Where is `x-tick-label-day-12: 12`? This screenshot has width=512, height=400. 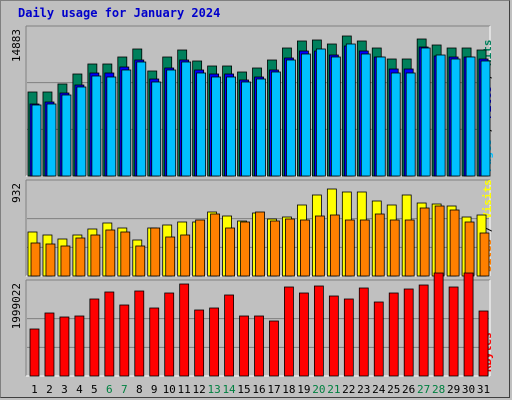
x-tick-label-day-12: 12 is located at coordinates (199, 389).